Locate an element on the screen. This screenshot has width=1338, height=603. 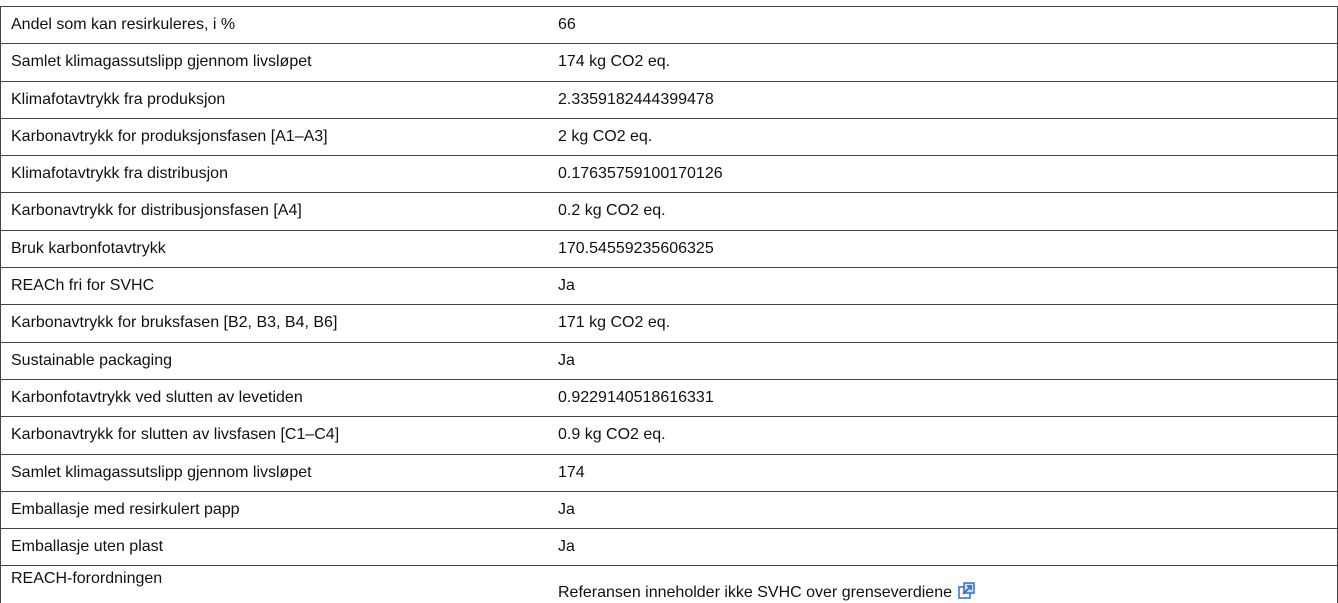
property-name: Emballasje uten plast is located at coordinates (87, 547).